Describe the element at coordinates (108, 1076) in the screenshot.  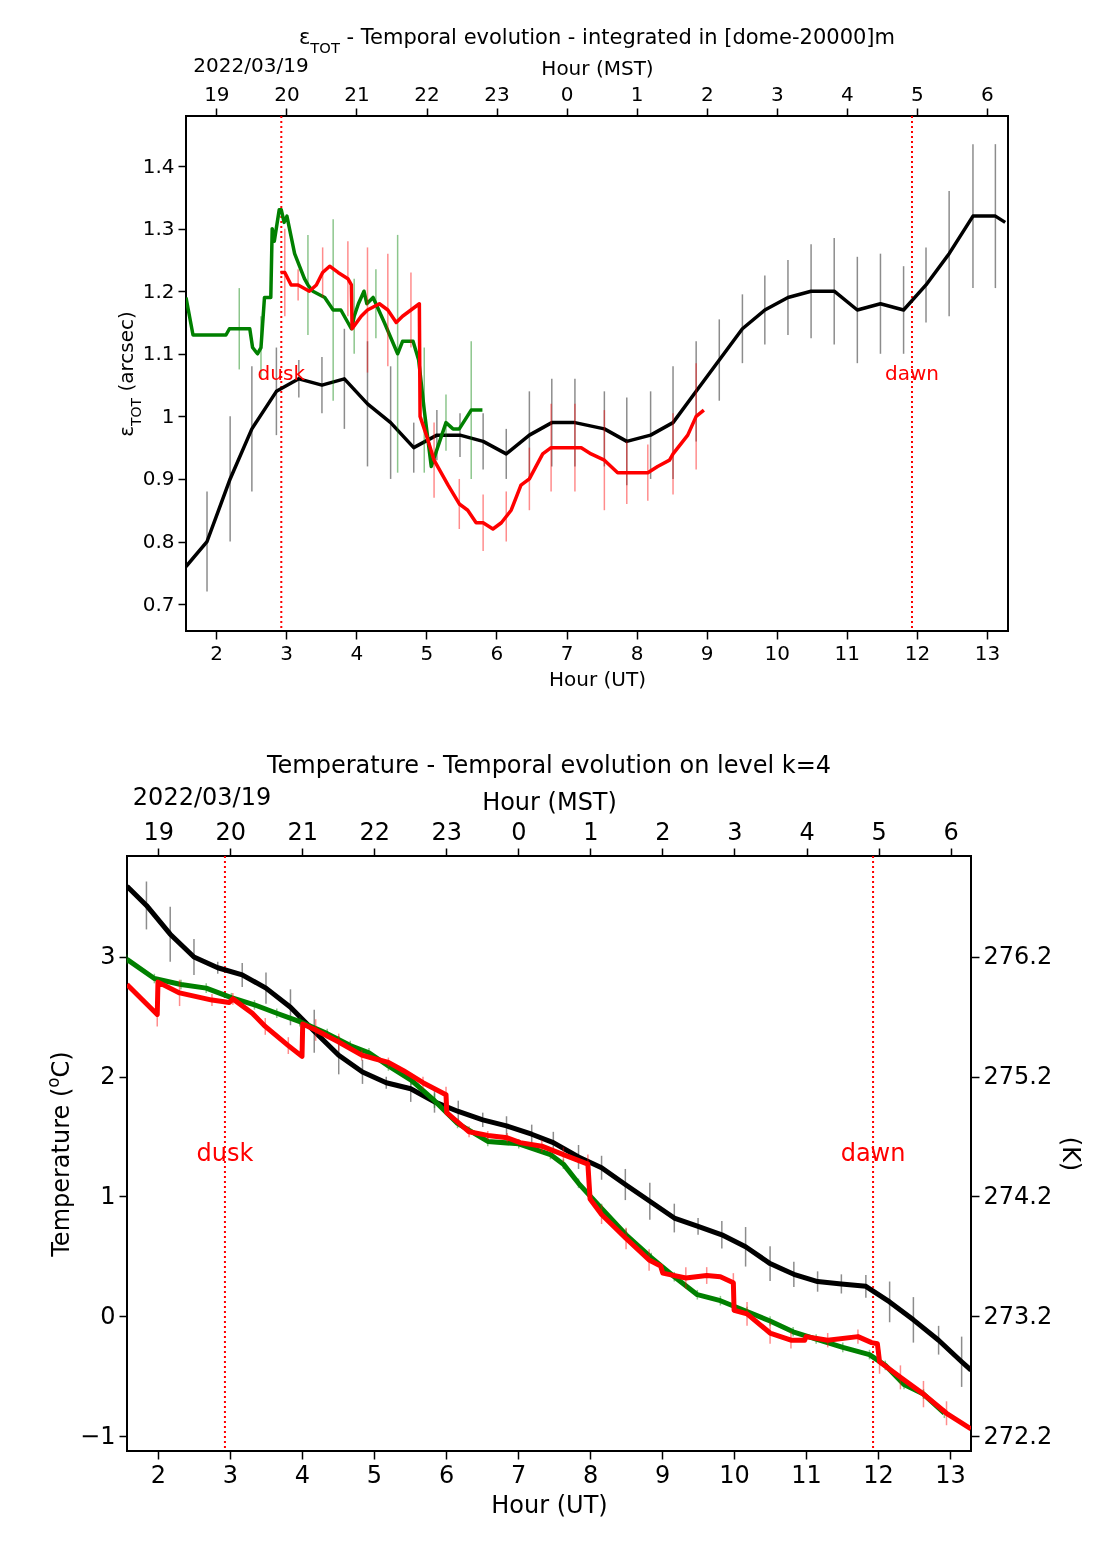
I see `y-tick-label: 2` at that location.